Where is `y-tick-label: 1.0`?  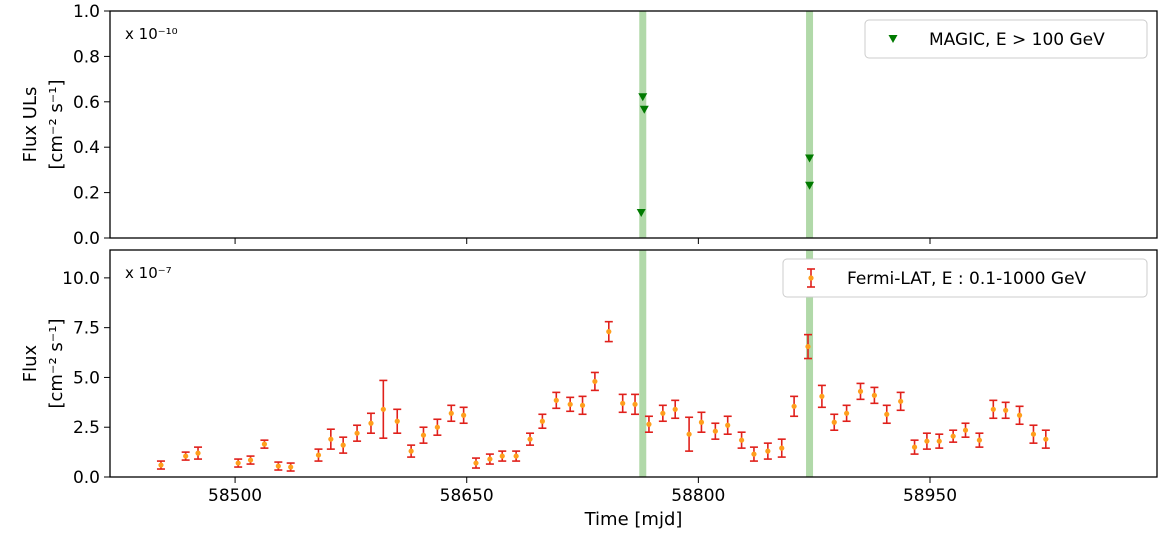
y-tick-label: 1.0 is located at coordinates (86, 12).